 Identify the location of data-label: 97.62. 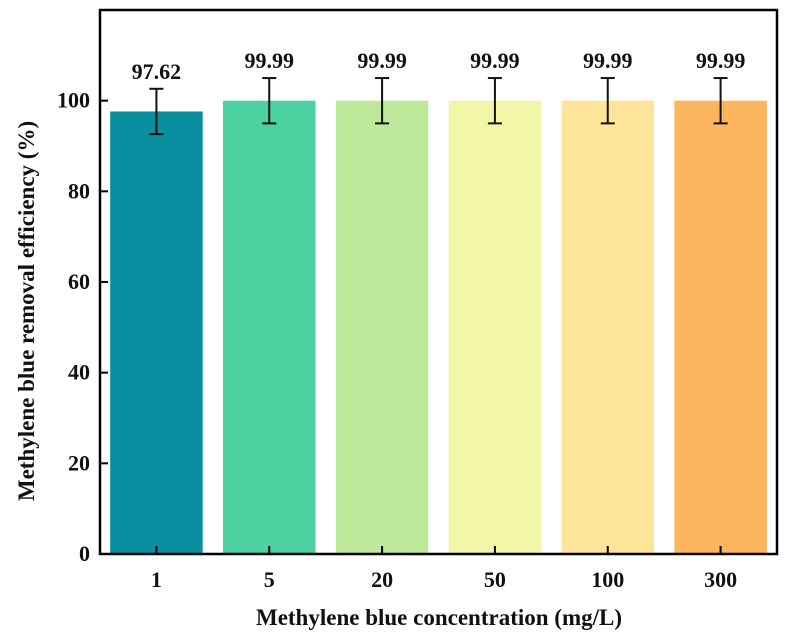
(157, 71).